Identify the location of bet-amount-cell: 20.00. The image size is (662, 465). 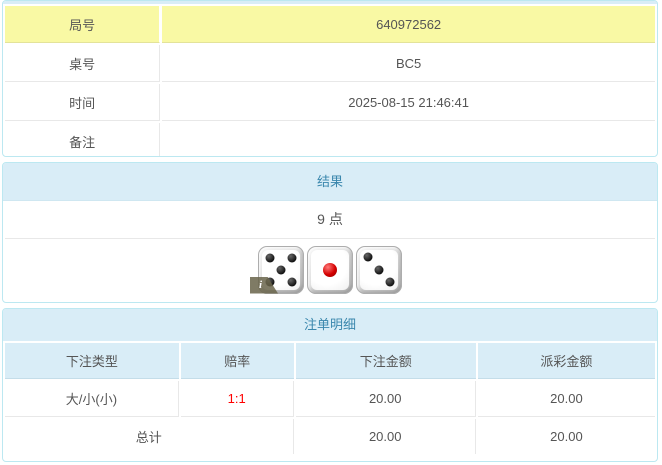
(385, 399).